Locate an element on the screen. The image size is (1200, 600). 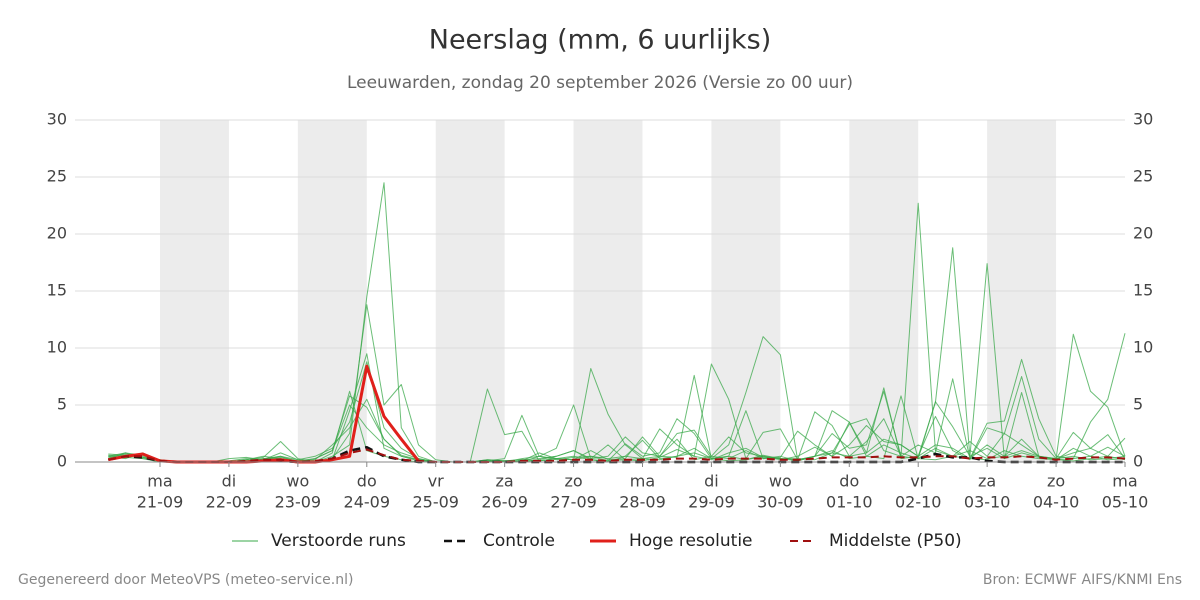
x-tick-label: 05-10 is located at coordinates (1125, 502).